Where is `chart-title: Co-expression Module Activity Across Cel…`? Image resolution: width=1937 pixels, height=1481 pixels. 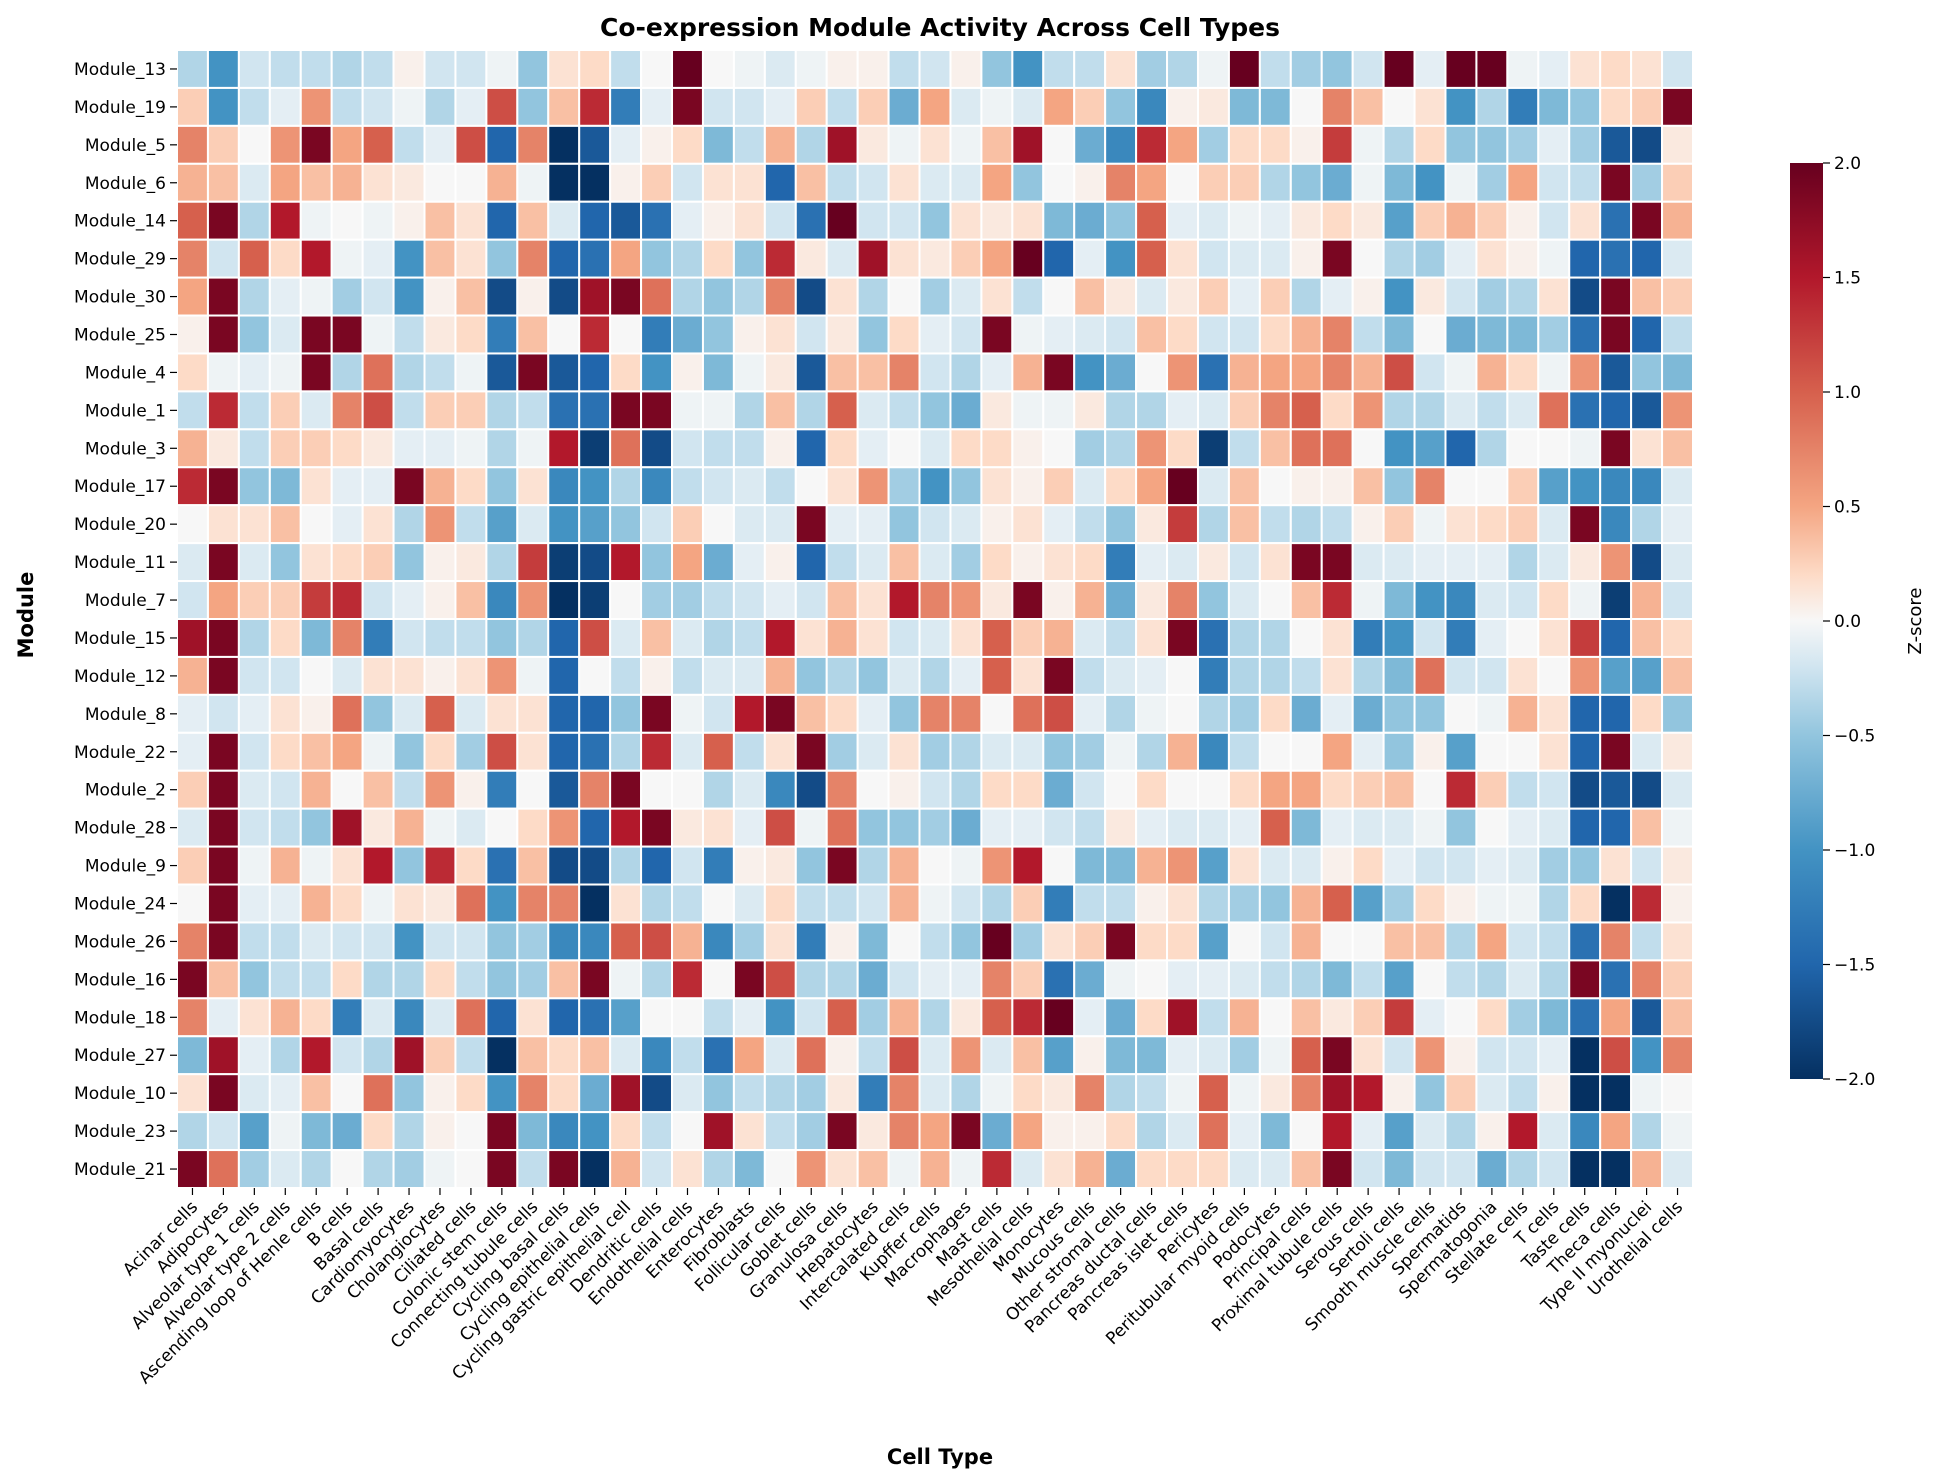
chart-title: Co-expression Module Activity Across Cel… is located at coordinates (940, 27).